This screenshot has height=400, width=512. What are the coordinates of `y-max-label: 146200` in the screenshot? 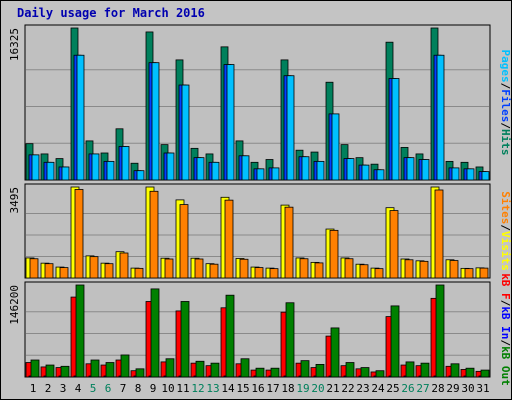 It's located at (14, 305).